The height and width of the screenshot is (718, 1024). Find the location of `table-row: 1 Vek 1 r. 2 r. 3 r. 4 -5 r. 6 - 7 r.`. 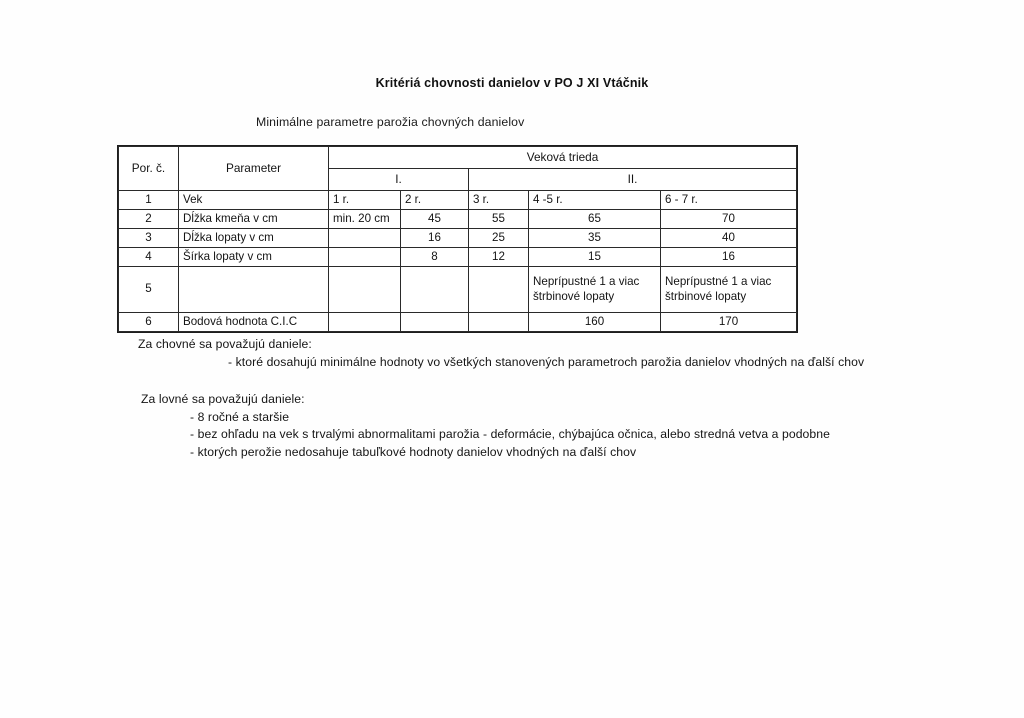

table-row: 1 Vek 1 r. 2 r. 3 r. 4 -5 r. 6 - 7 r. is located at coordinates (458, 200).